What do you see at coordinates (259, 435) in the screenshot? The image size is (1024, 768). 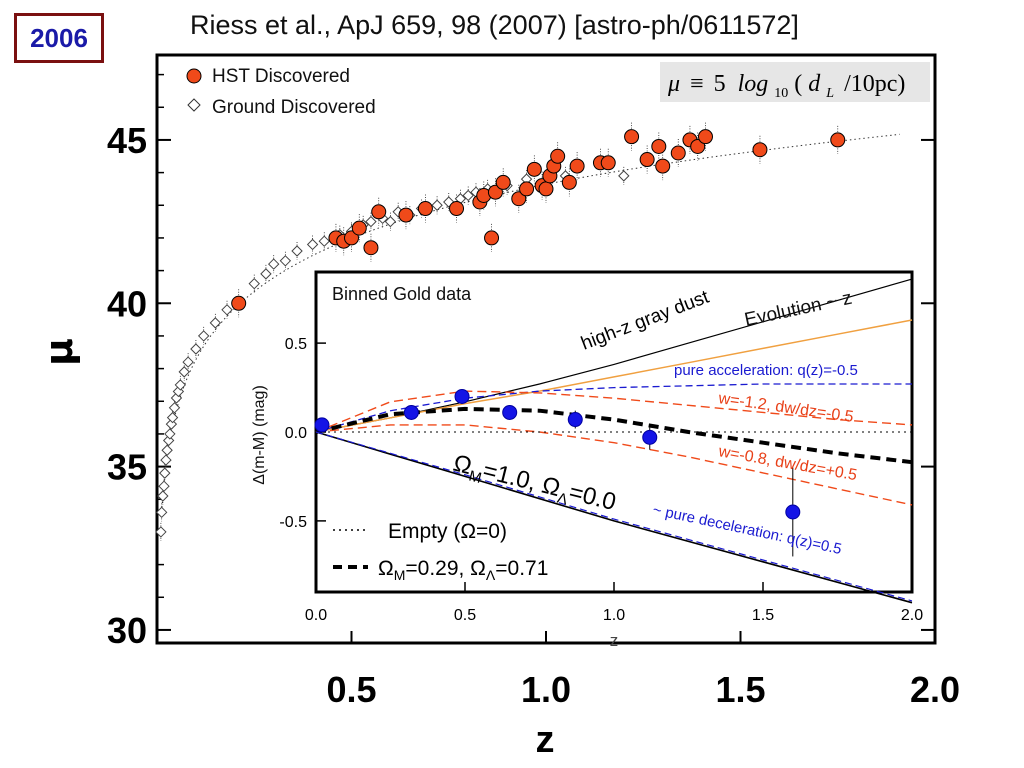 I see `inset-y-axis-label: Δ(m-M) (mag)` at bounding box center [259, 435].